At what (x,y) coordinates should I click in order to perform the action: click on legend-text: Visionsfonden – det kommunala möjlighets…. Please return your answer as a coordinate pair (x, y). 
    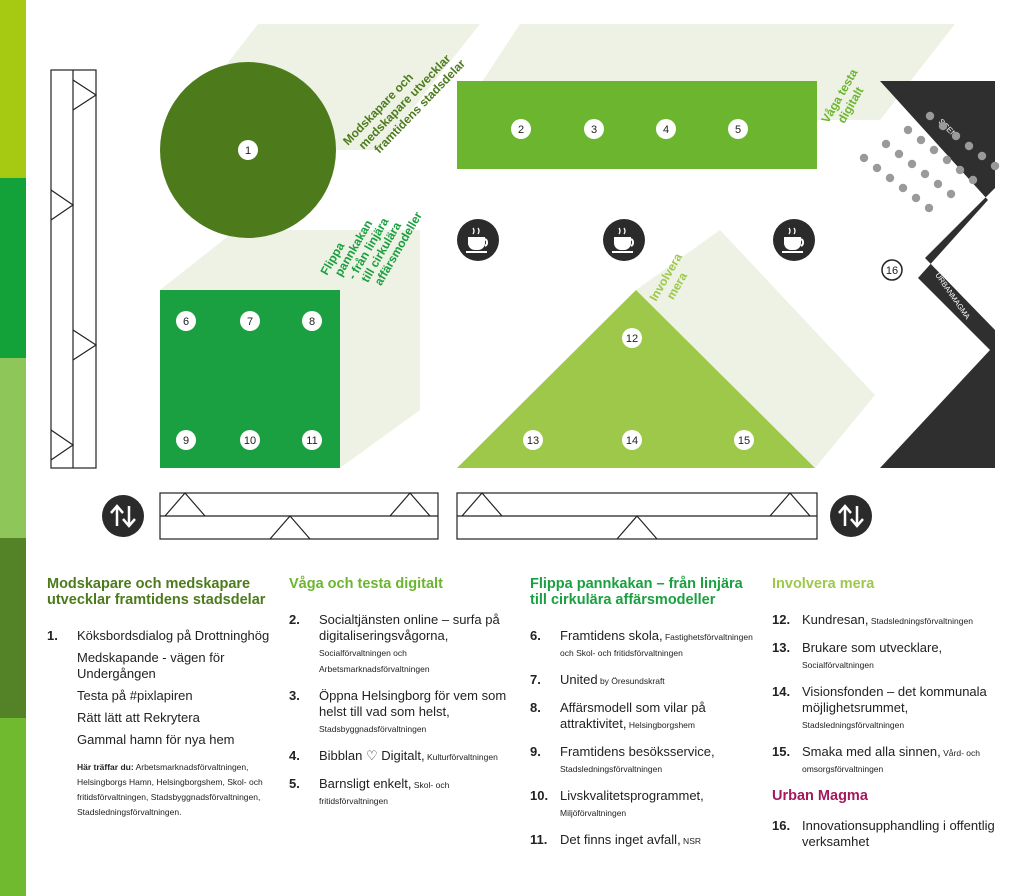
    Looking at the image, I should click on (894, 707).